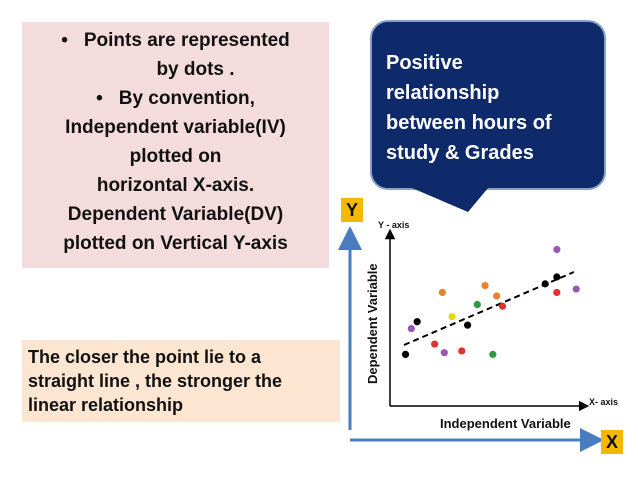 The width and height of the screenshot is (638, 478). I want to click on chart-x-title: Independent Variable, so click(505, 423).